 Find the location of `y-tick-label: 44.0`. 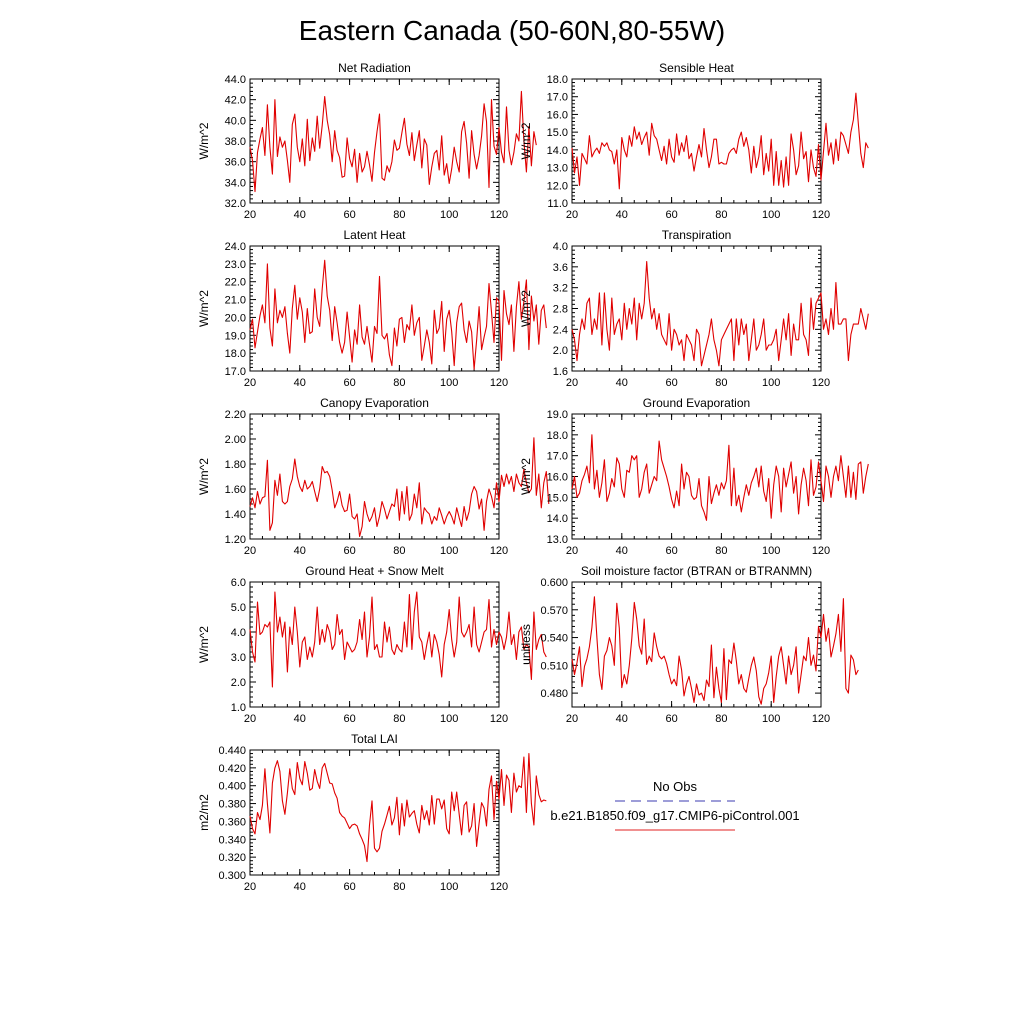

y-tick-label: 44.0 is located at coordinates (235, 80).